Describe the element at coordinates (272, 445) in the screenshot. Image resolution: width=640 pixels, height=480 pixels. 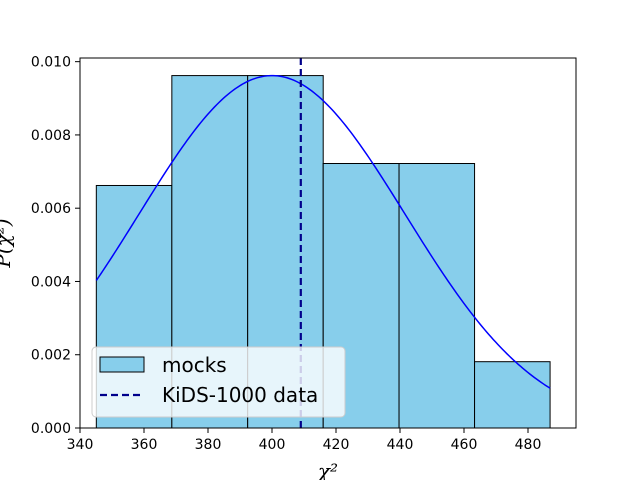
I see `x-tick-label: 400` at that location.